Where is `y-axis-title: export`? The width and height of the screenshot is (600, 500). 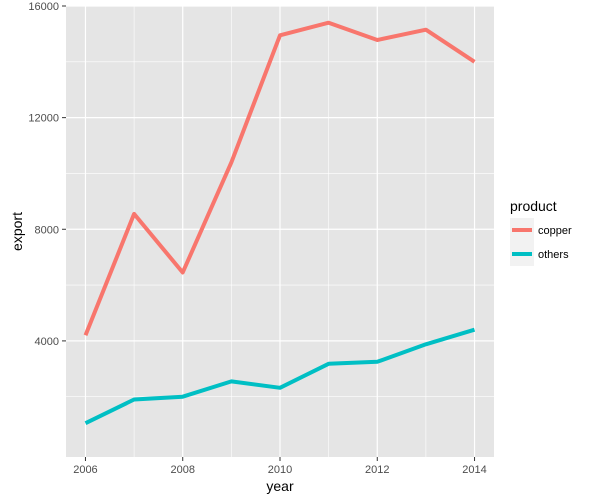
y-axis-title: export is located at coordinates (17, 231).